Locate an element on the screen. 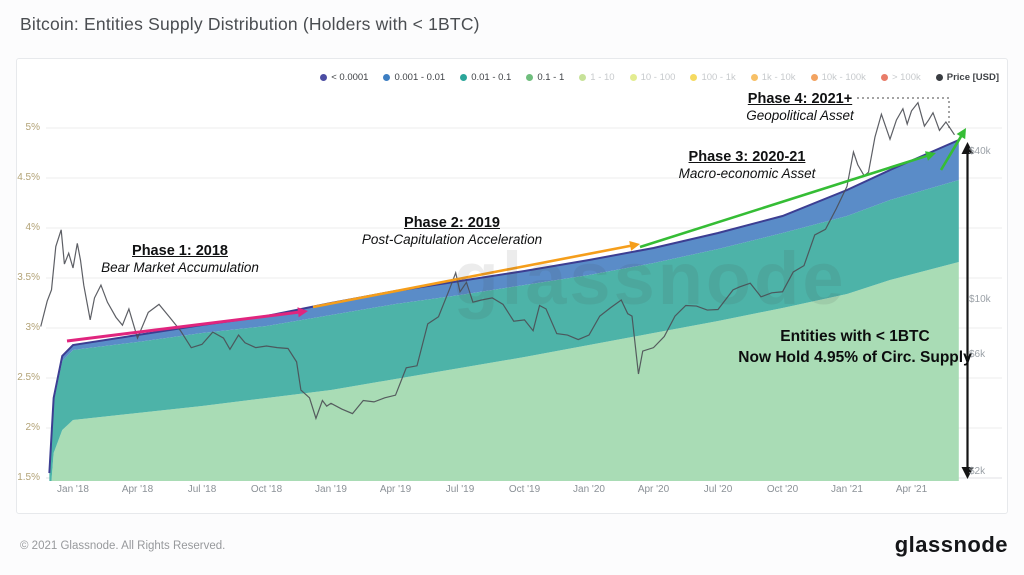 The height and width of the screenshot is (575, 1024). legend-item: 0.01 - 0.1 is located at coordinates (485, 77).